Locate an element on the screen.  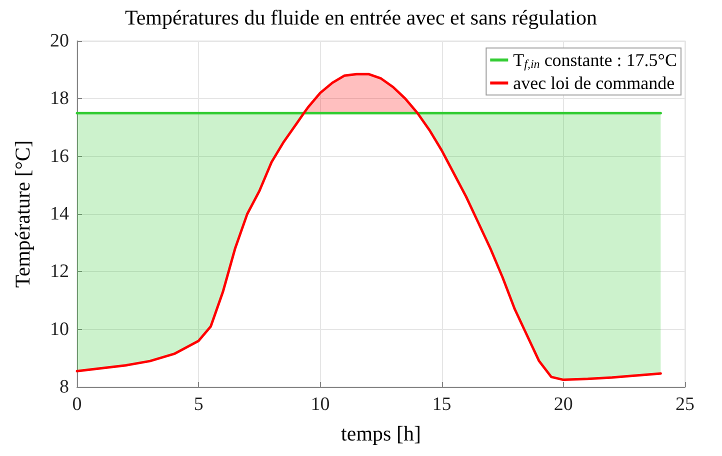
x-tick-label: 20 is located at coordinates (563, 404).